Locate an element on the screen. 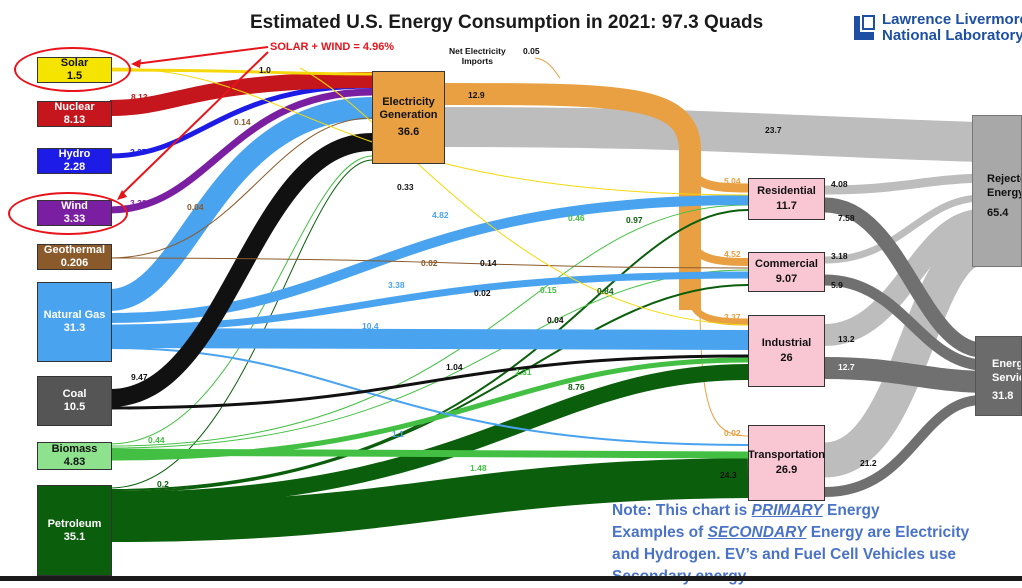 The height and width of the screenshot is (588, 1022). flow-transportation-services is located at coordinates (902, 446).